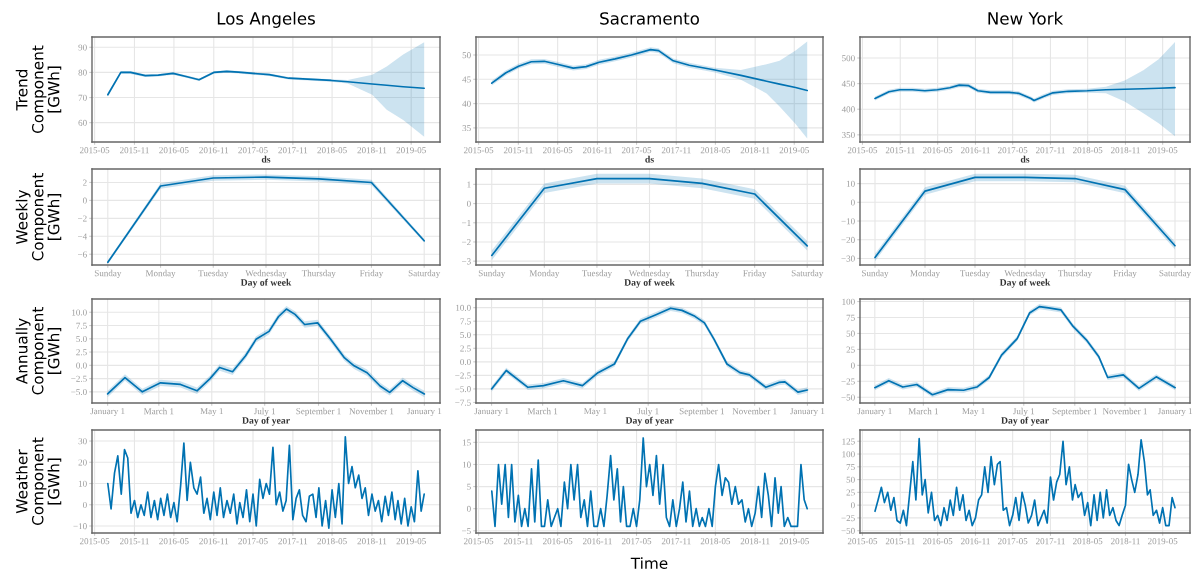 The height and width of the screenshot is (572, 1198). What do you see at coordinates (266, 421) in the screenshot?
I see `x-axis-title: Day of year` at bounding box center [266, 421].